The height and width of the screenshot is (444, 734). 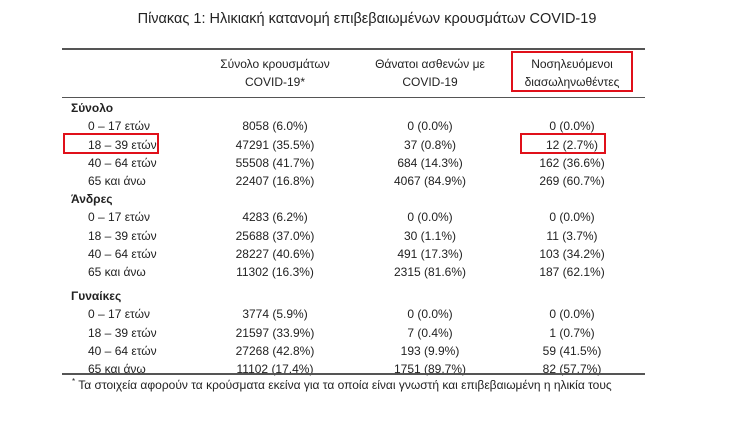 What do you see at coordinates (74, 381) in the screenshot?
I see `footnote-mark: *` at bounding box center [74, 381].